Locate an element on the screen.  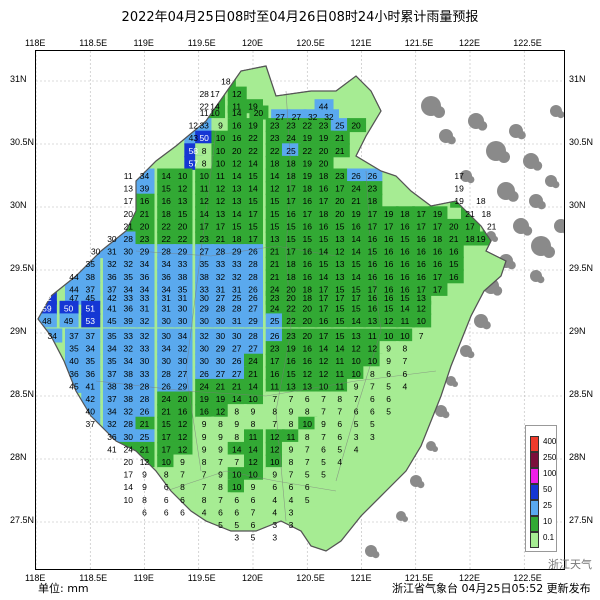
rain-value-label: 24 is located at coordinates (275, 289).